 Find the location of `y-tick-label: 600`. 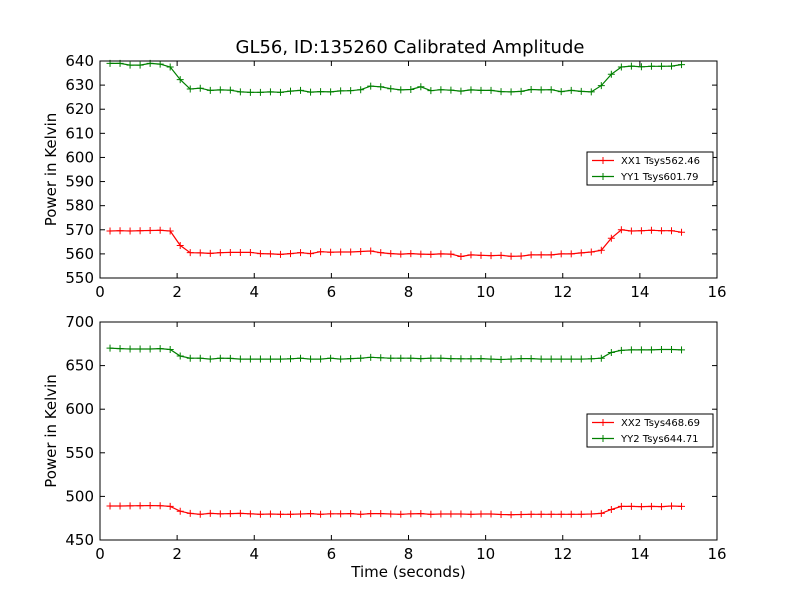

y-tick-label: 600 is located at coordinates (79, 409).